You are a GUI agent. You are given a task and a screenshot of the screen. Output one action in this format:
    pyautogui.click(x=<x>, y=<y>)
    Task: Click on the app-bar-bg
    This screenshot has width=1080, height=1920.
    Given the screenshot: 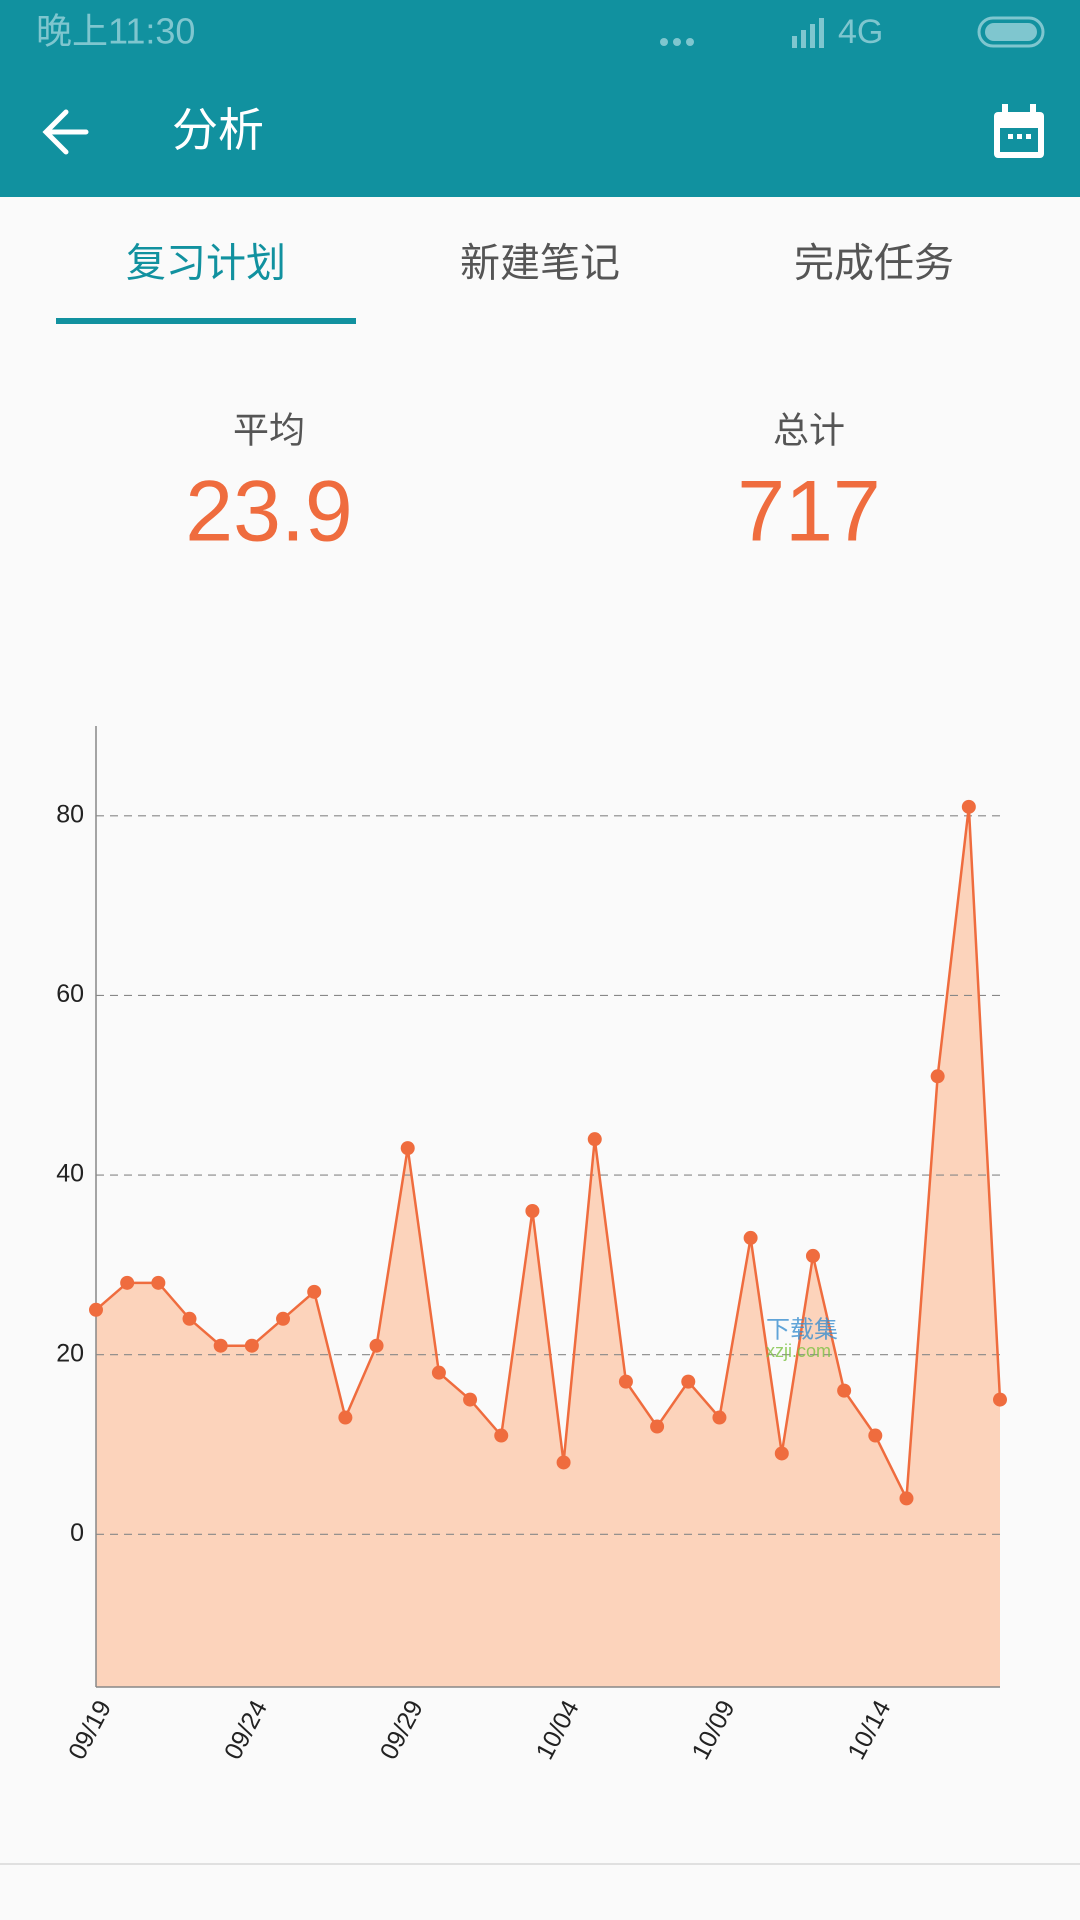 What is the action you would take?
    pyautogui.click(x=540, y=98)
    